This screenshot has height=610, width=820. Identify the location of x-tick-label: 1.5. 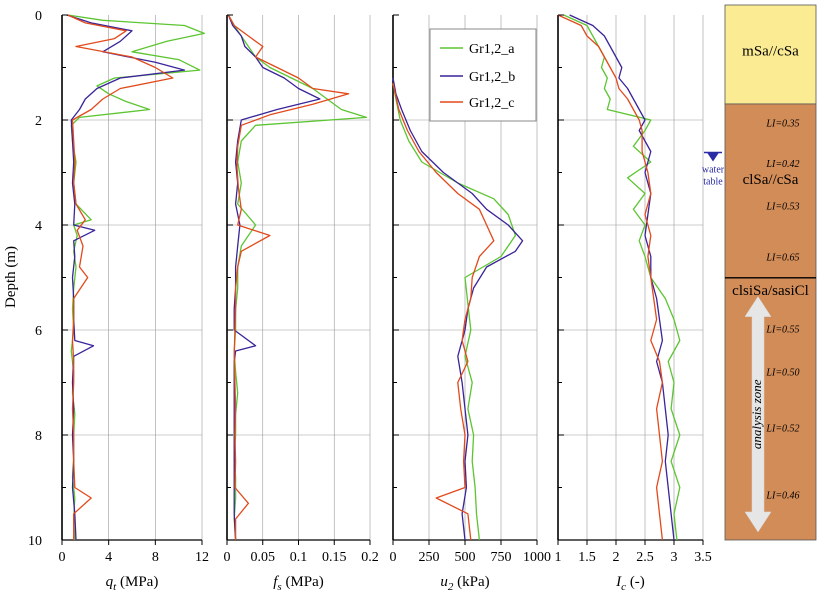
(587, 557).